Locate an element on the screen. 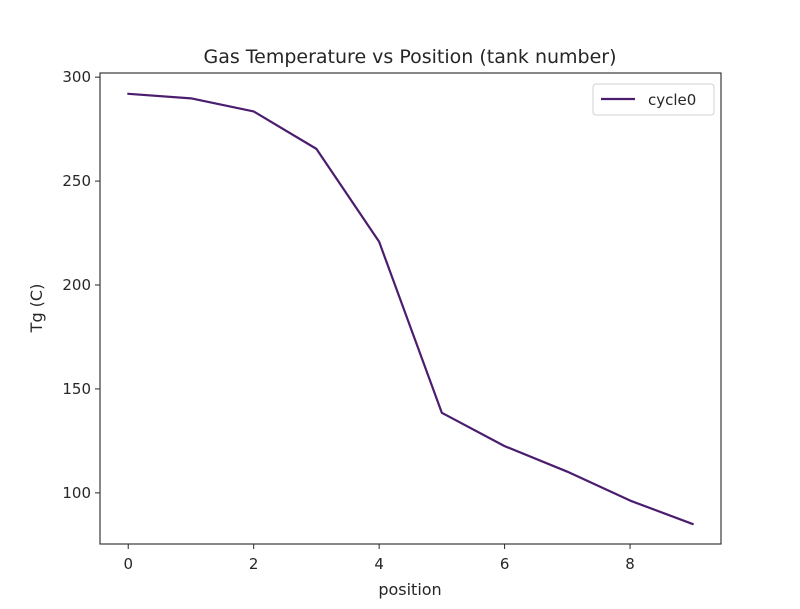  x-tick-label: 0 is located at coordinates (128, 564).